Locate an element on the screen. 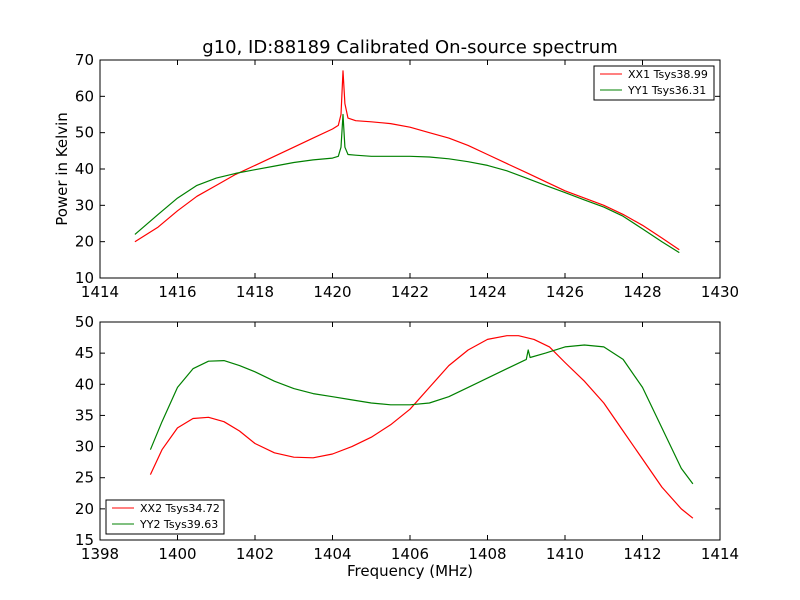 Image resolution: width=800 pixels, height=600 pixels. bottom-legend-label-yy2: YY2 Tsys39.63 is located at coordinates (178, 524).